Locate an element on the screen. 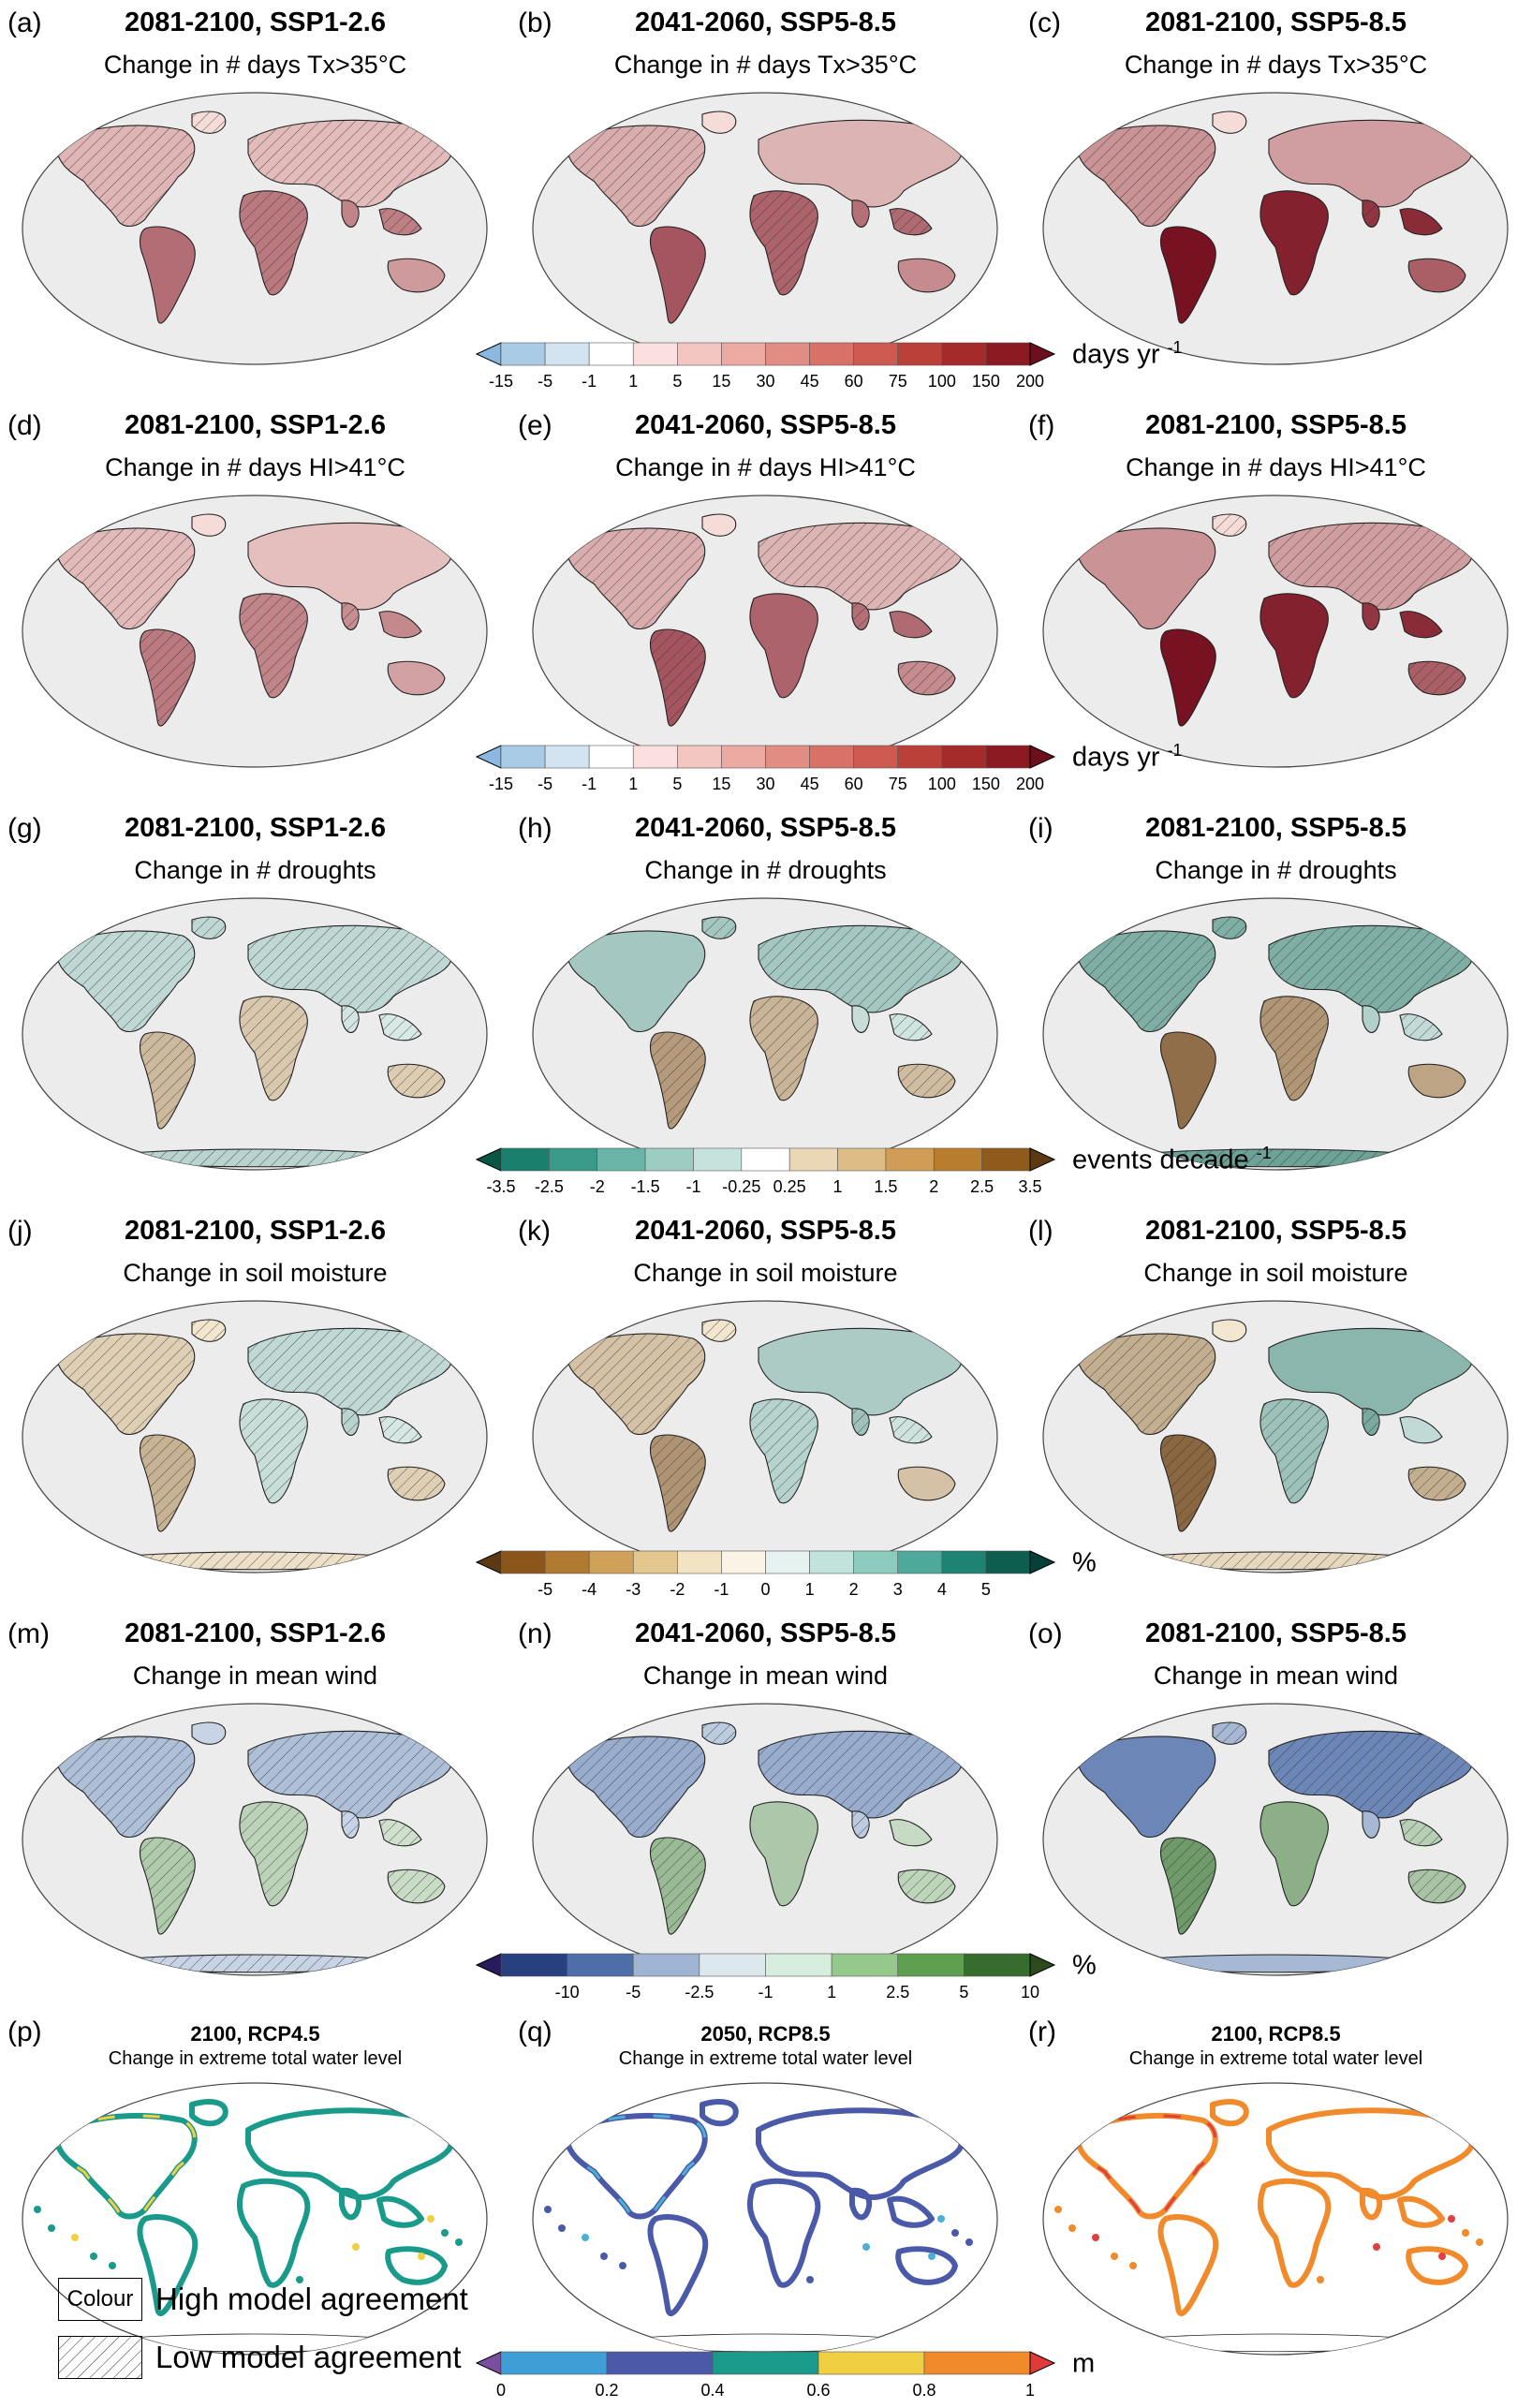  colorbar-tick-label: -2.5 is located at coordinates (549, 1186).